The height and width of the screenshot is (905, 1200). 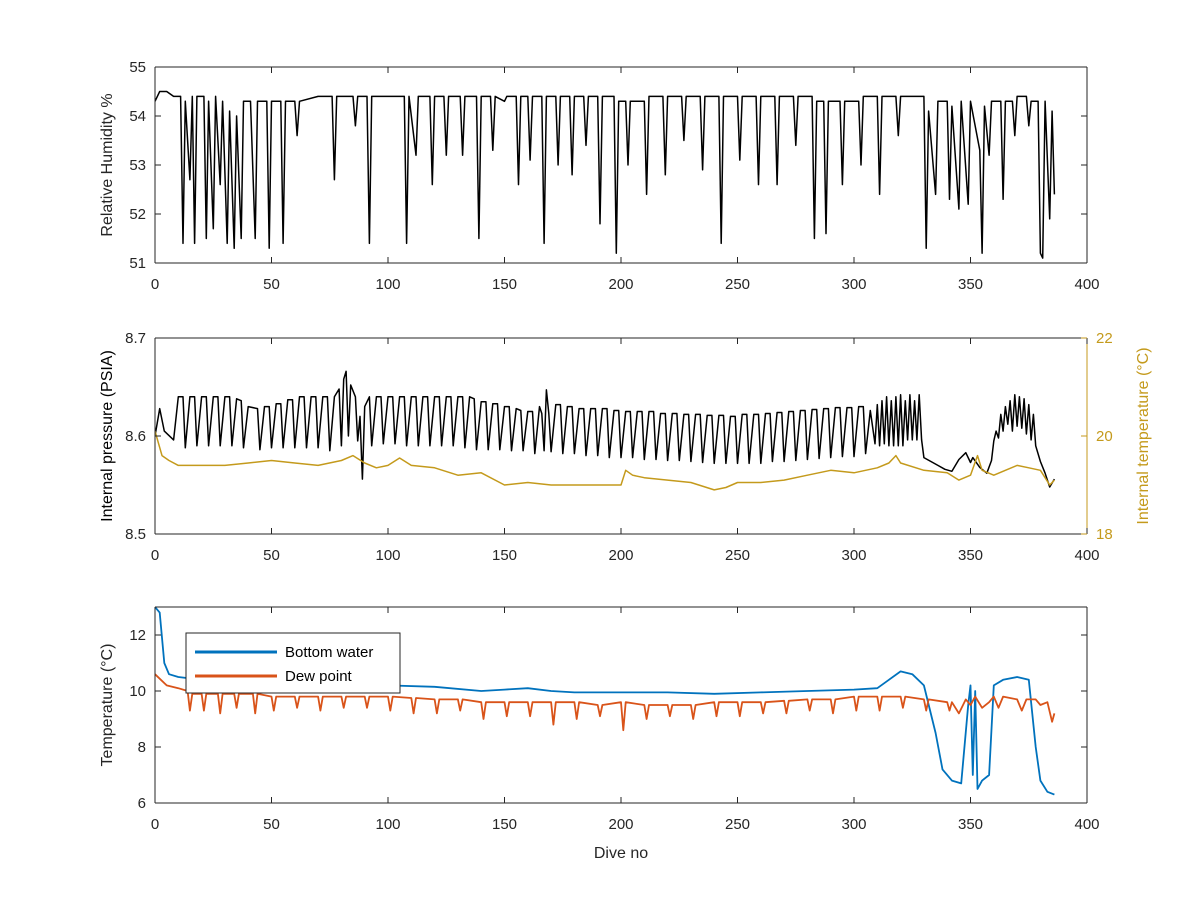 What do you see at coordinates (135, 338) in the screenshot?
I see `y-tick-label: 8.7` at bounding box center [135, 338].